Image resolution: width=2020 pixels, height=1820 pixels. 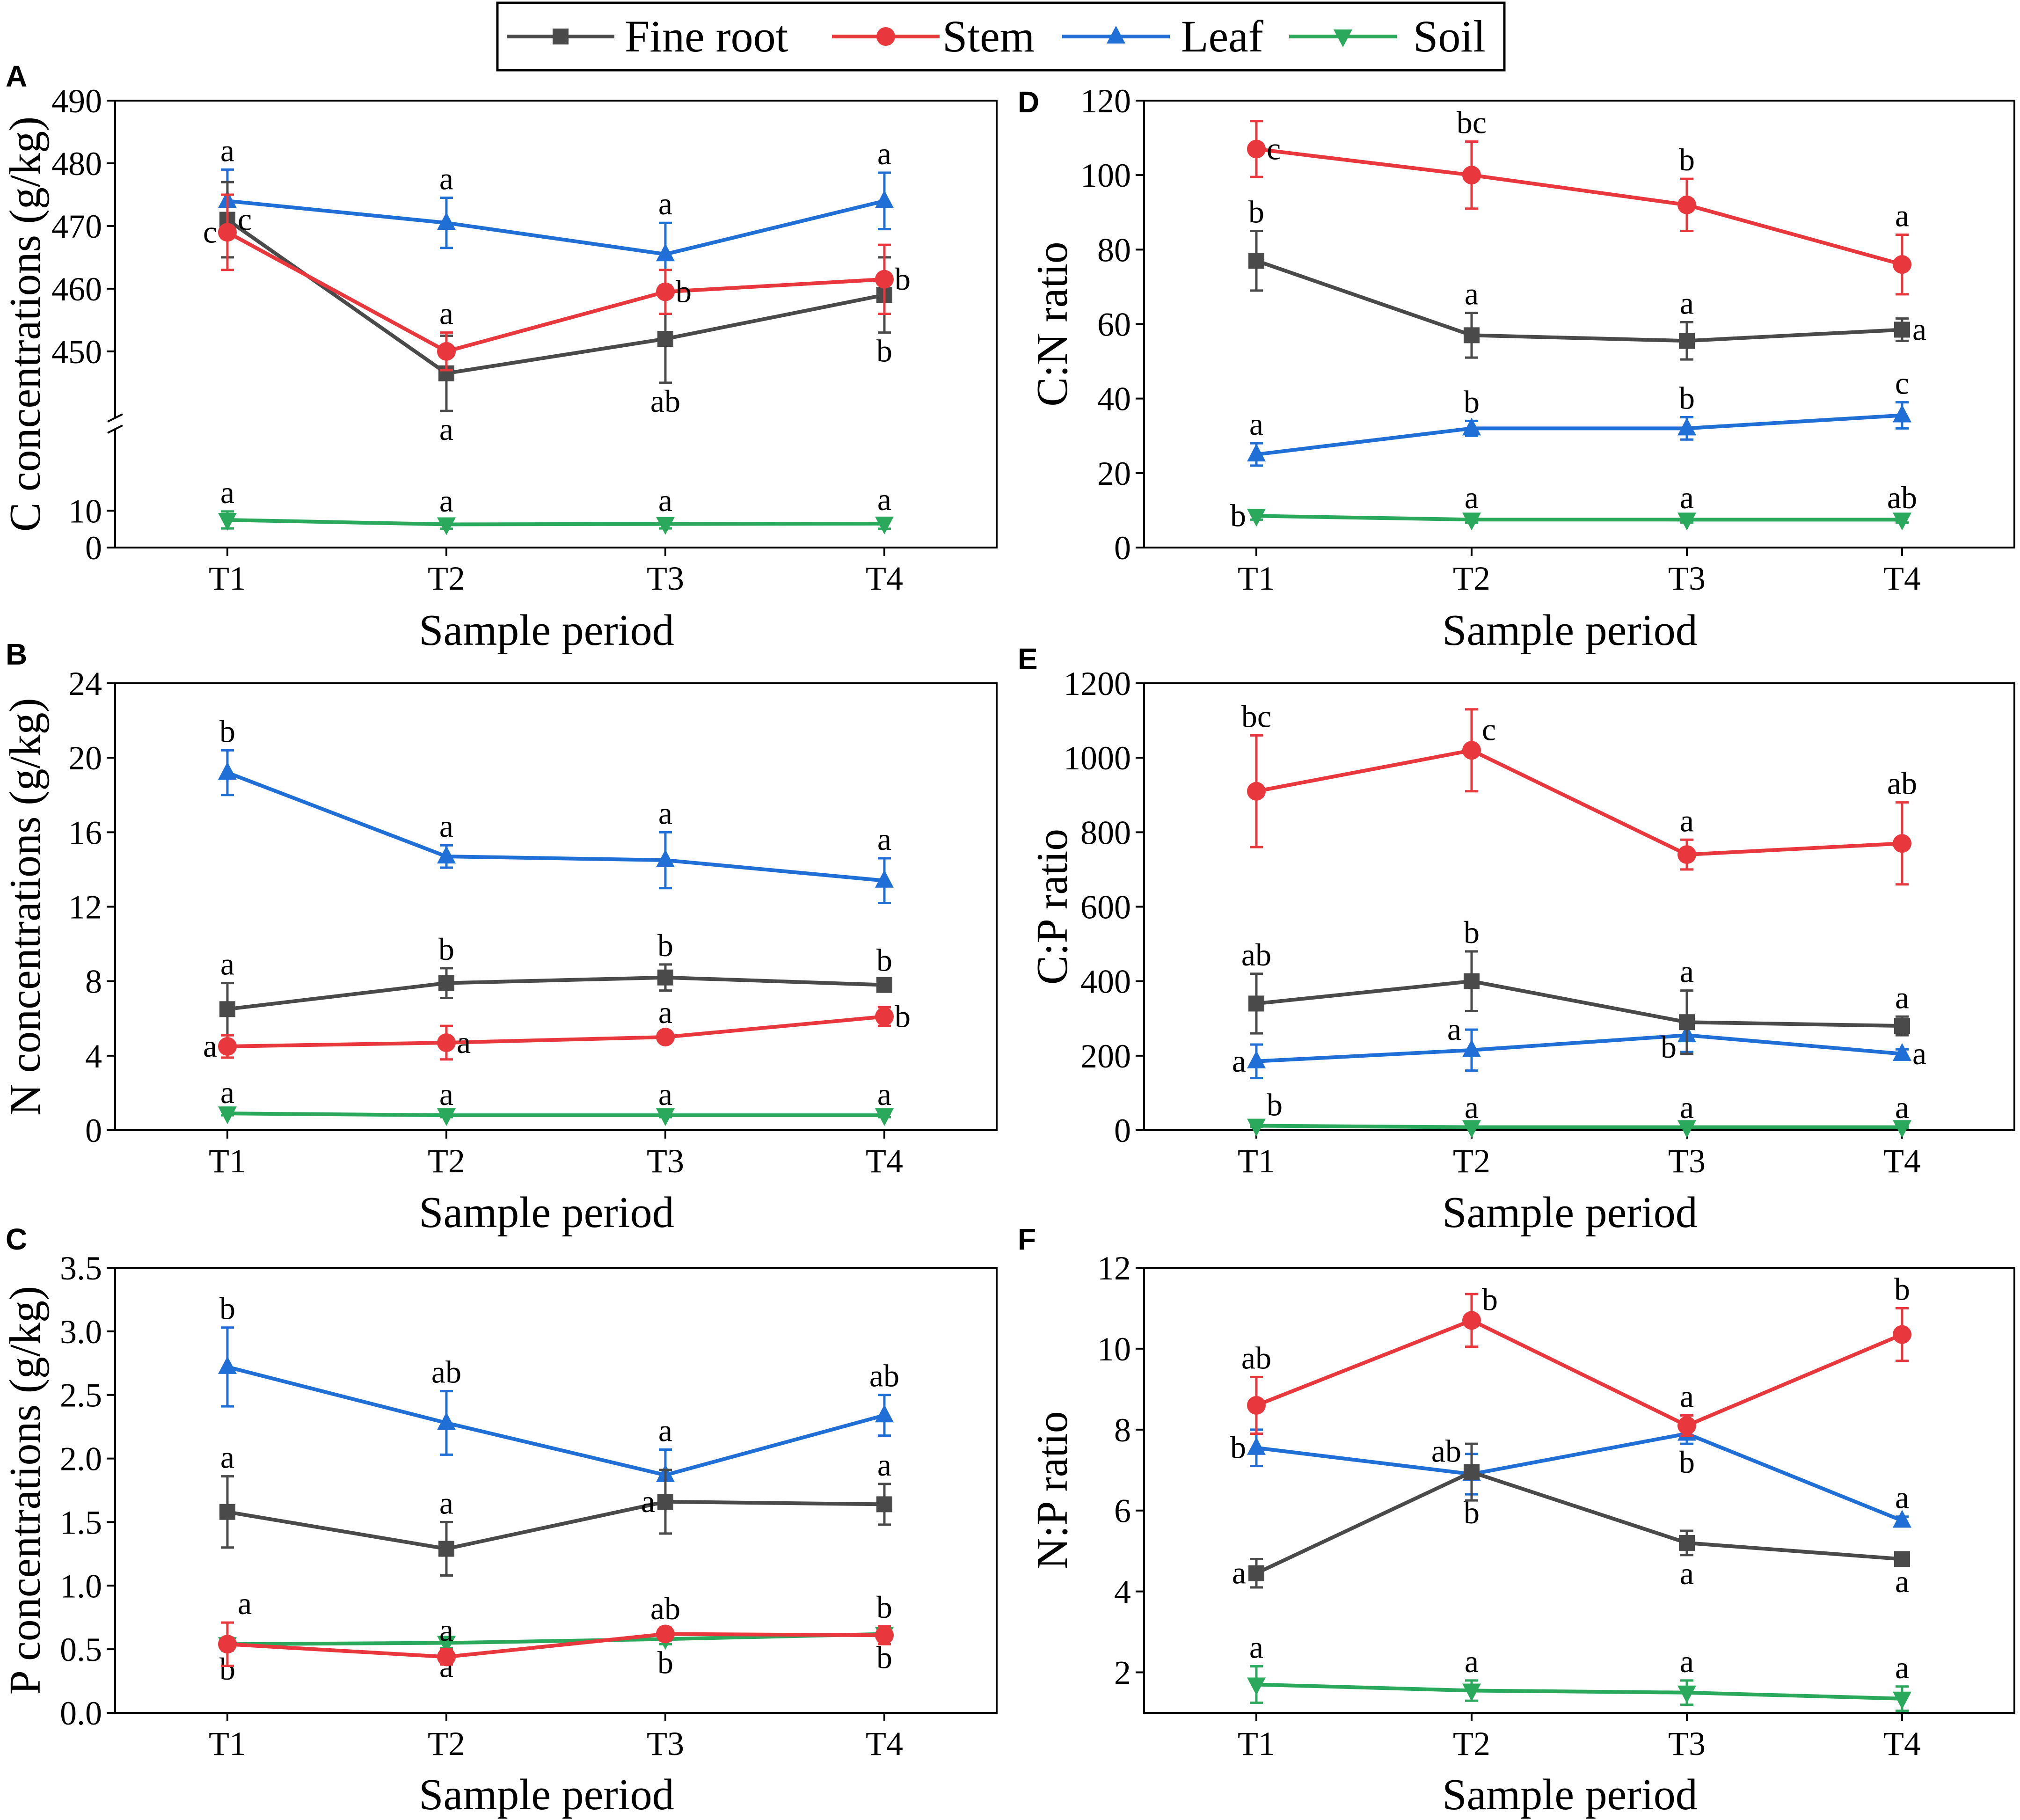 I want to click on series-stem: bc c a ab, so click(x=1579, y=792).